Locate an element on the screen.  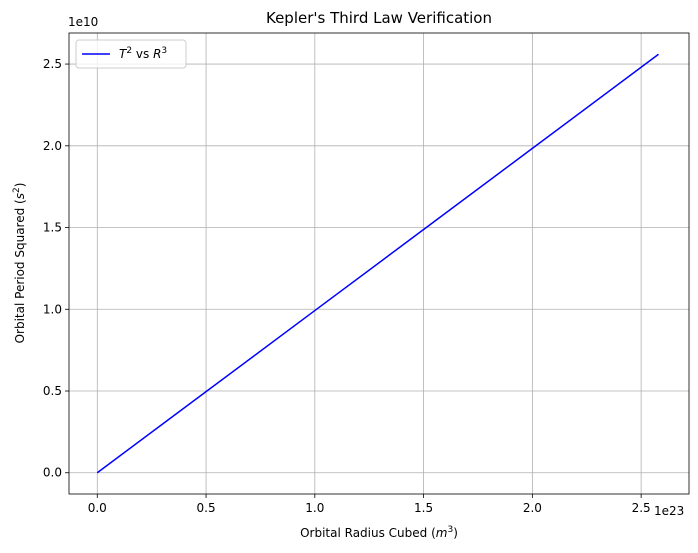
x-axis-label-sup: 3 is located at coordinates (450, 530).